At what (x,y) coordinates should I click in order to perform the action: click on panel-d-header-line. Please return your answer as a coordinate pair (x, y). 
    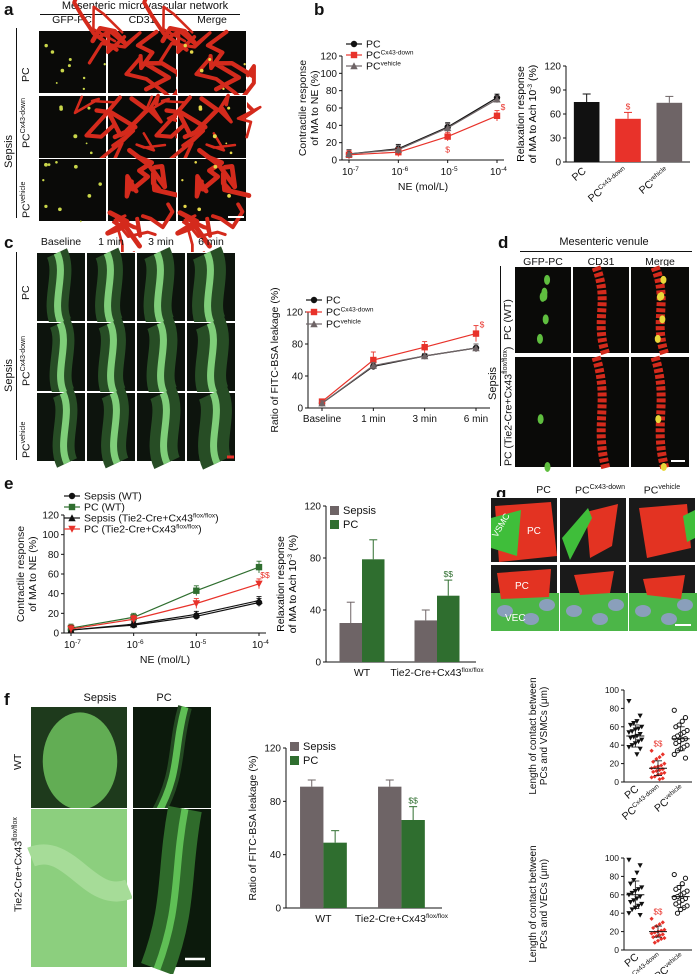
    Looking at the image, I should click on (606, 251).